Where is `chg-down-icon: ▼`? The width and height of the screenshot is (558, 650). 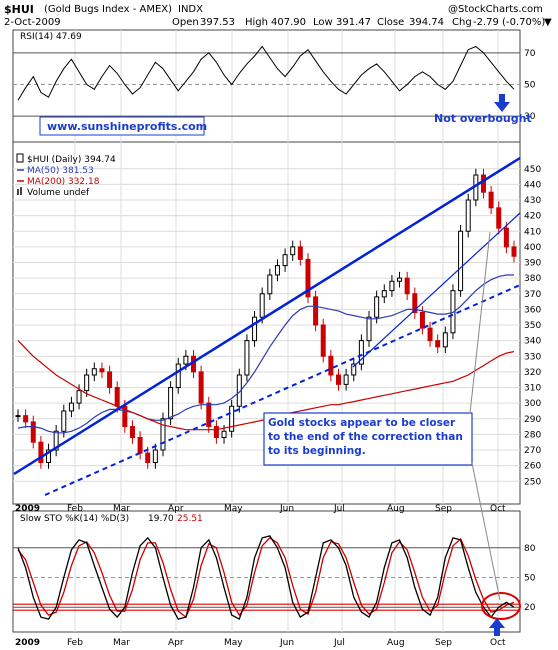
chg-down-icon: ▼ is located at coordinates (548, 22).